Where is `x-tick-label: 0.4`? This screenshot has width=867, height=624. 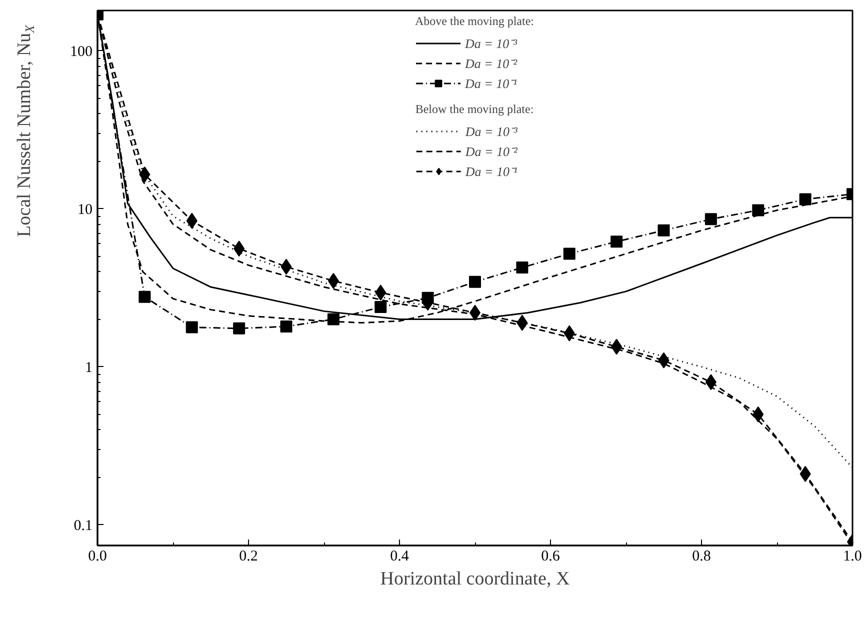 x-tick-label: 0.4 is located at coordinates (400, 556).